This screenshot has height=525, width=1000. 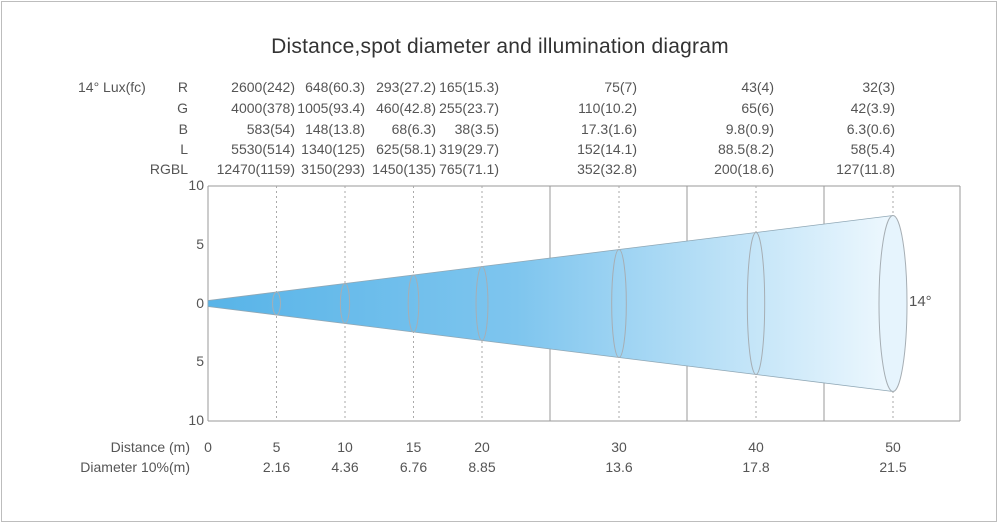 What do you see at coordinates (263, 108) in the screenshot?
I see `lux-value: 4000(378)` at bounding box center [263, 108].